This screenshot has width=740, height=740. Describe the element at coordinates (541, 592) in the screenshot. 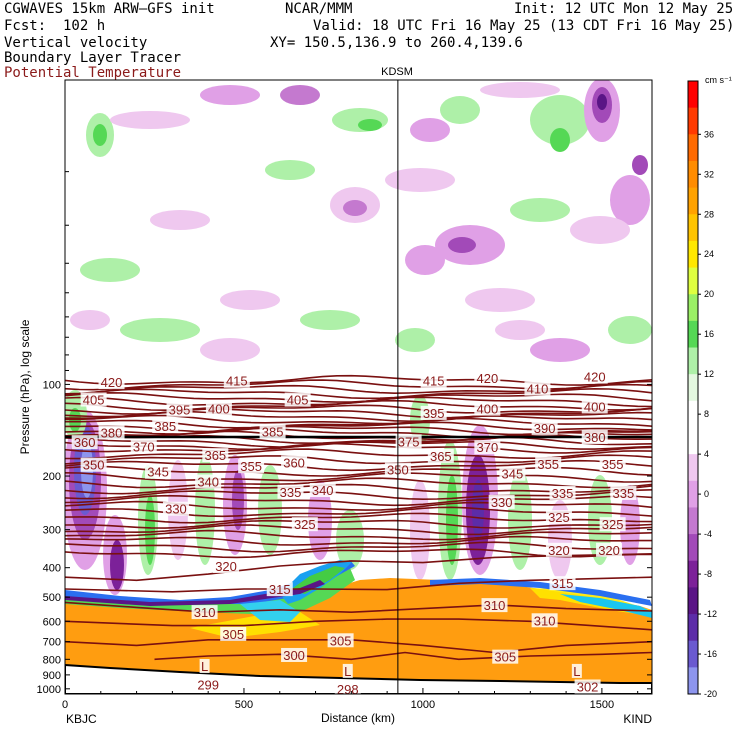

I see `eastern-surface-band` at that location.